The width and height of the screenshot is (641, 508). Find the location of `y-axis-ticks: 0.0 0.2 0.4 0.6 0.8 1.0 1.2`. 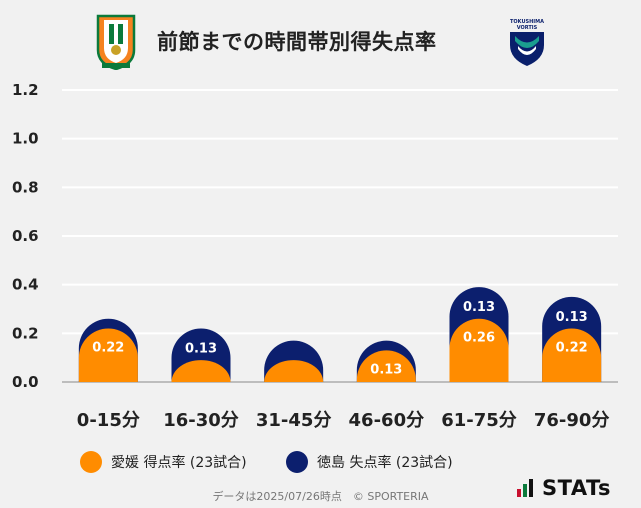

y-axis-ticks: 0.0 0.2 0.4 0.6 0.8 1.0 1.2 is located at coordinates (25, 236).